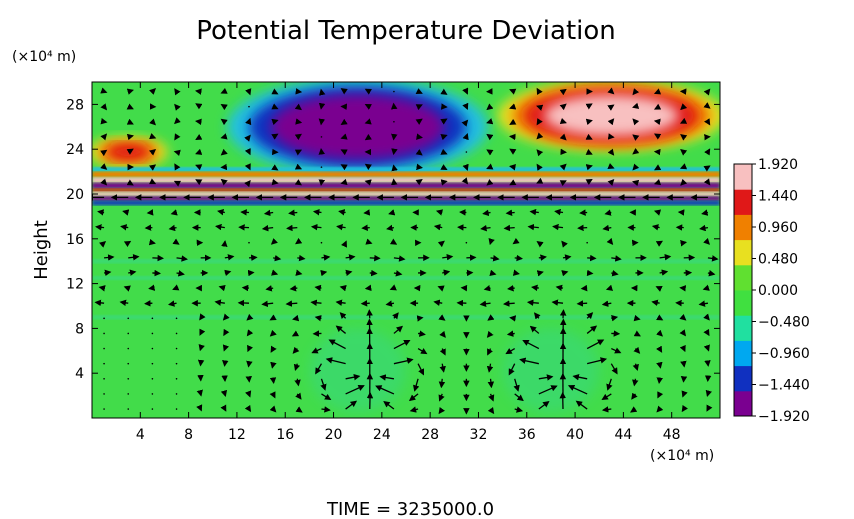  I want to click on x-tick-label: 36, so click(527, 435).